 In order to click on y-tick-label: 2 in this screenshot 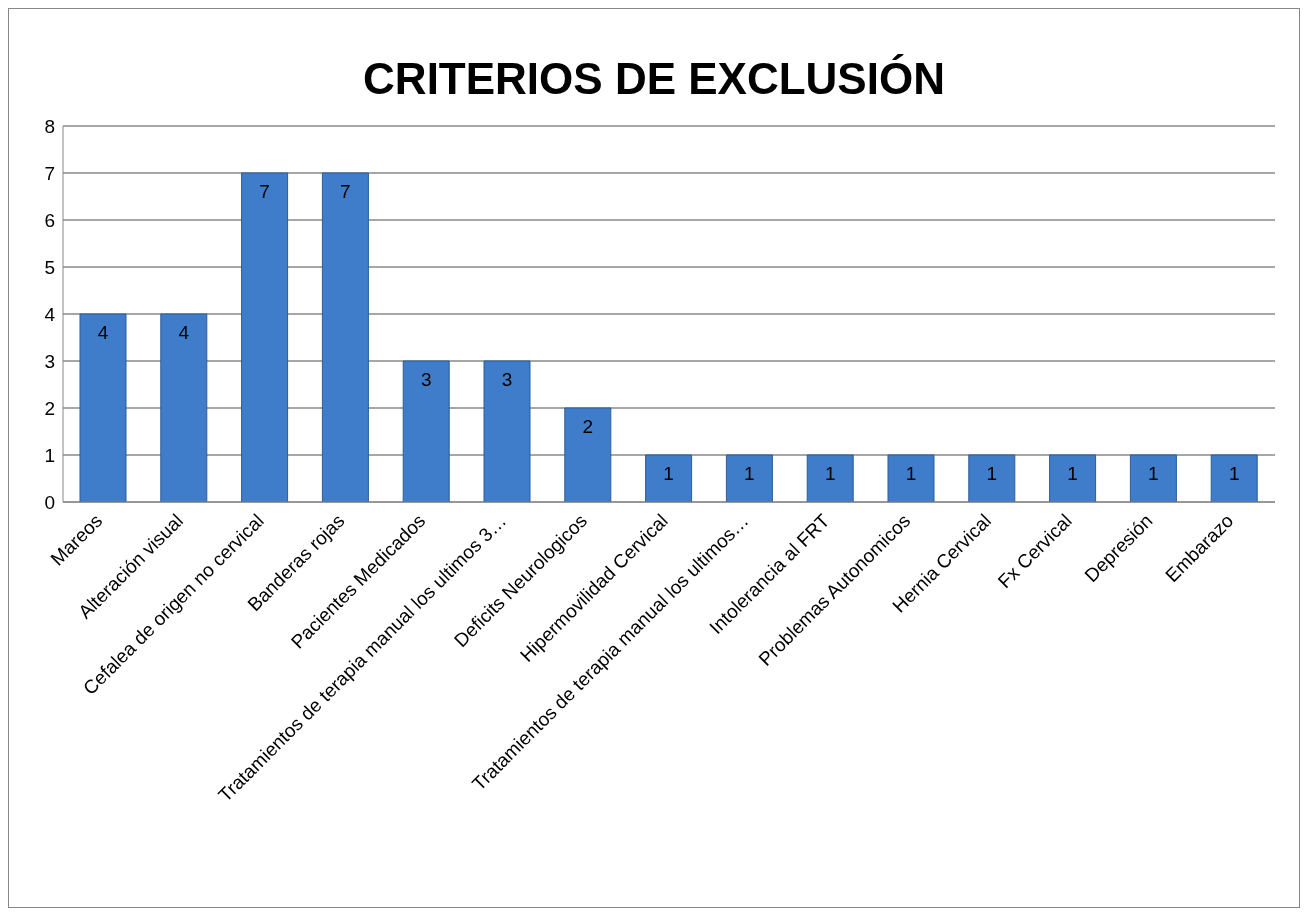, I will do `click(49, 408)`.